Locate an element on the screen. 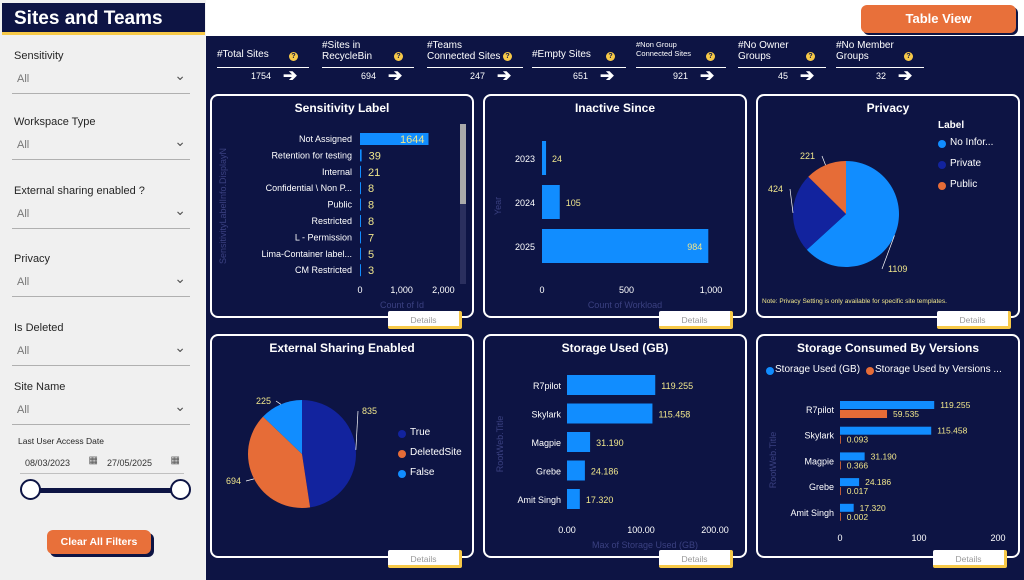 The height and width of the screenshot is (580, 1024). category-label: Public is located at coordinates (339, 205).